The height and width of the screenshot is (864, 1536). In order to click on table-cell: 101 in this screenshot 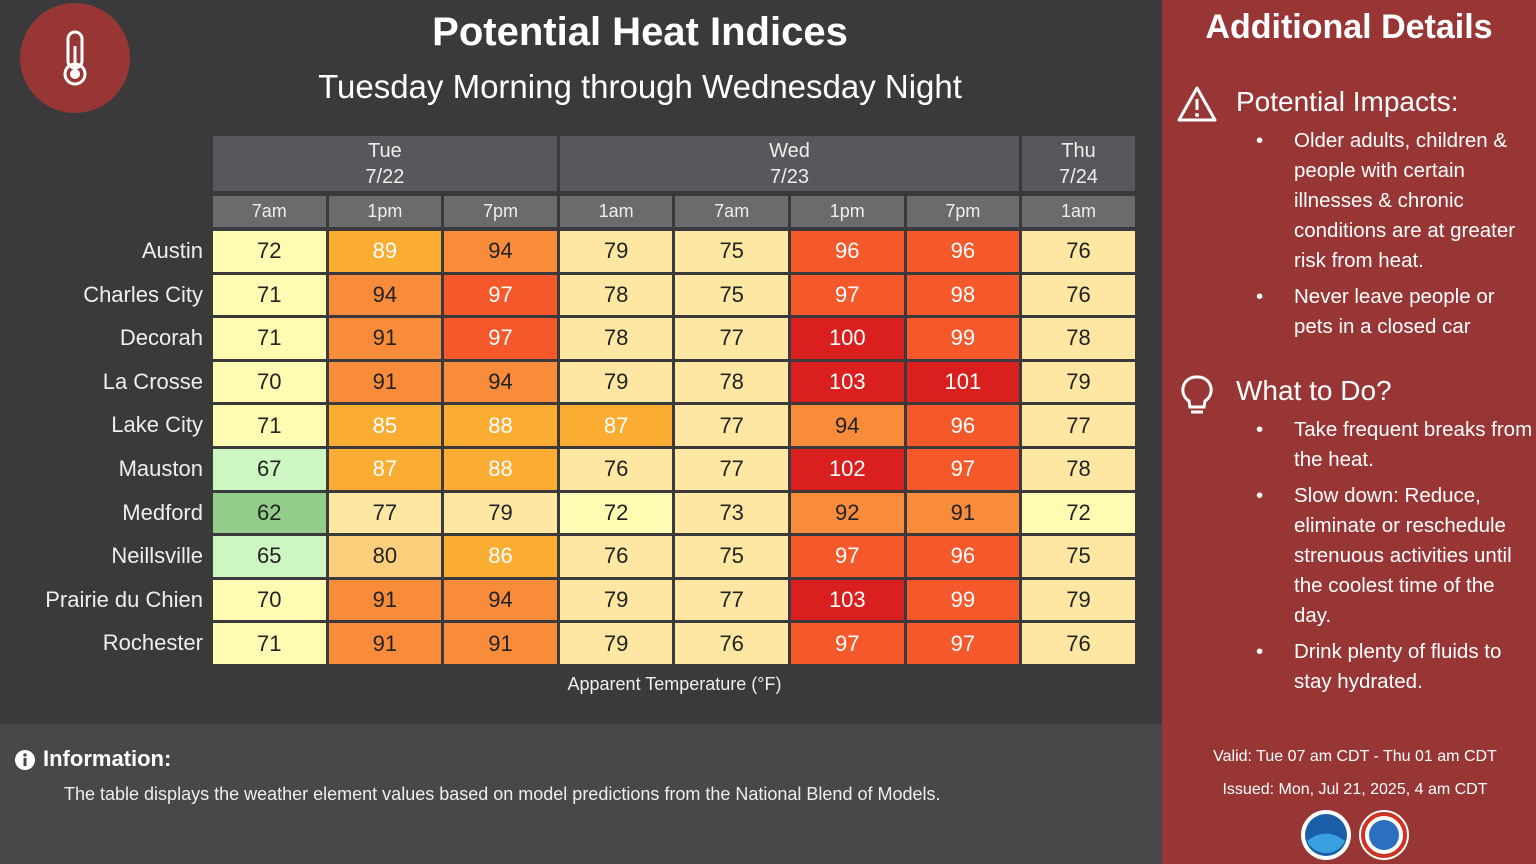, I will do `click(963, 382)`.